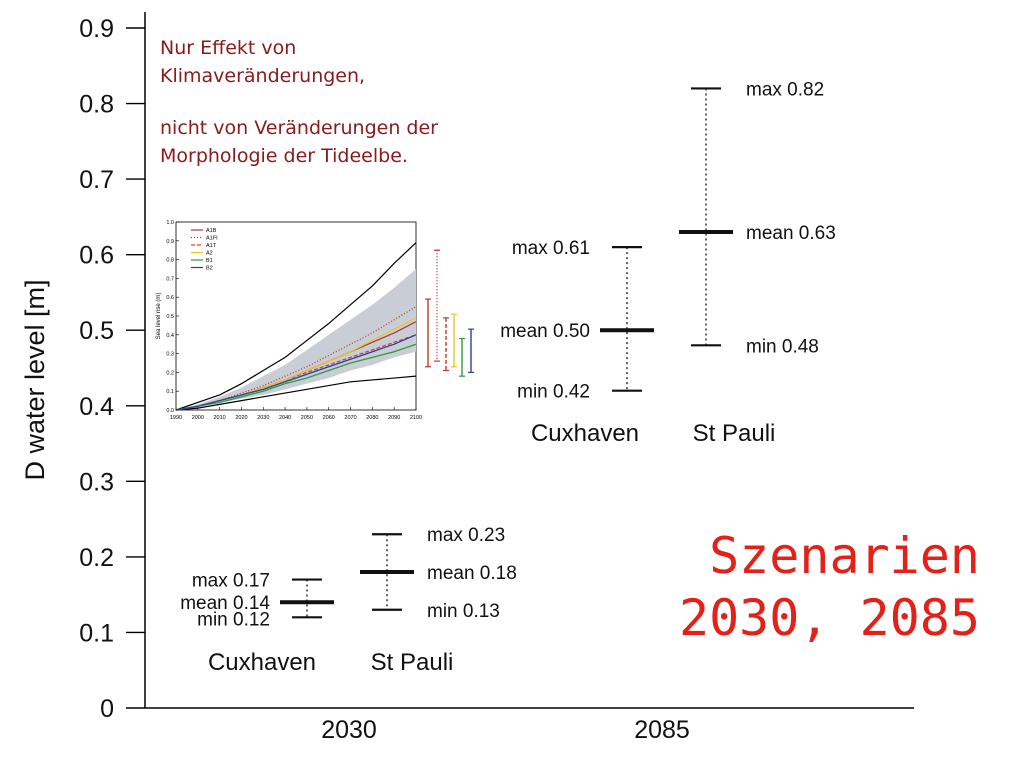  Describe the element at coordinates (107, 709) in the screenshot. I see `y-tick-label: 0` at that location.